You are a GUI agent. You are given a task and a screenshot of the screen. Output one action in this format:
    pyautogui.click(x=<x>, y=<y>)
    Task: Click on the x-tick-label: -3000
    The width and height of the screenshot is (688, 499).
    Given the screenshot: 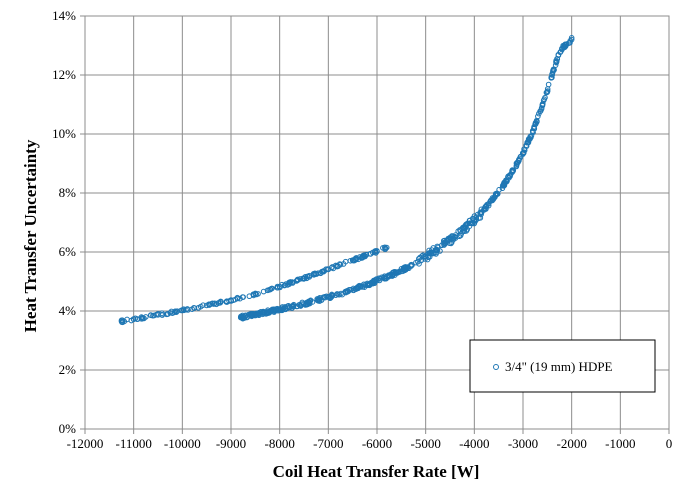 What is the action you would take?
    pyautogui.click(x=523, y=443)
    